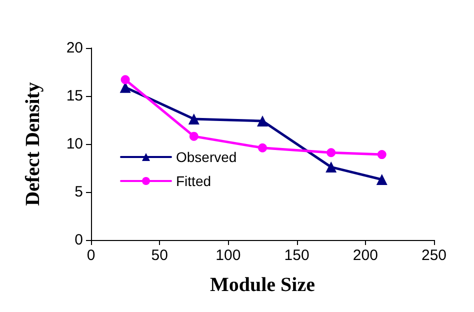 The image size is (474, 312). Describe the element at coordinates (74, 144) in the screenshot. I see `y-tick-label: 10` at that location.